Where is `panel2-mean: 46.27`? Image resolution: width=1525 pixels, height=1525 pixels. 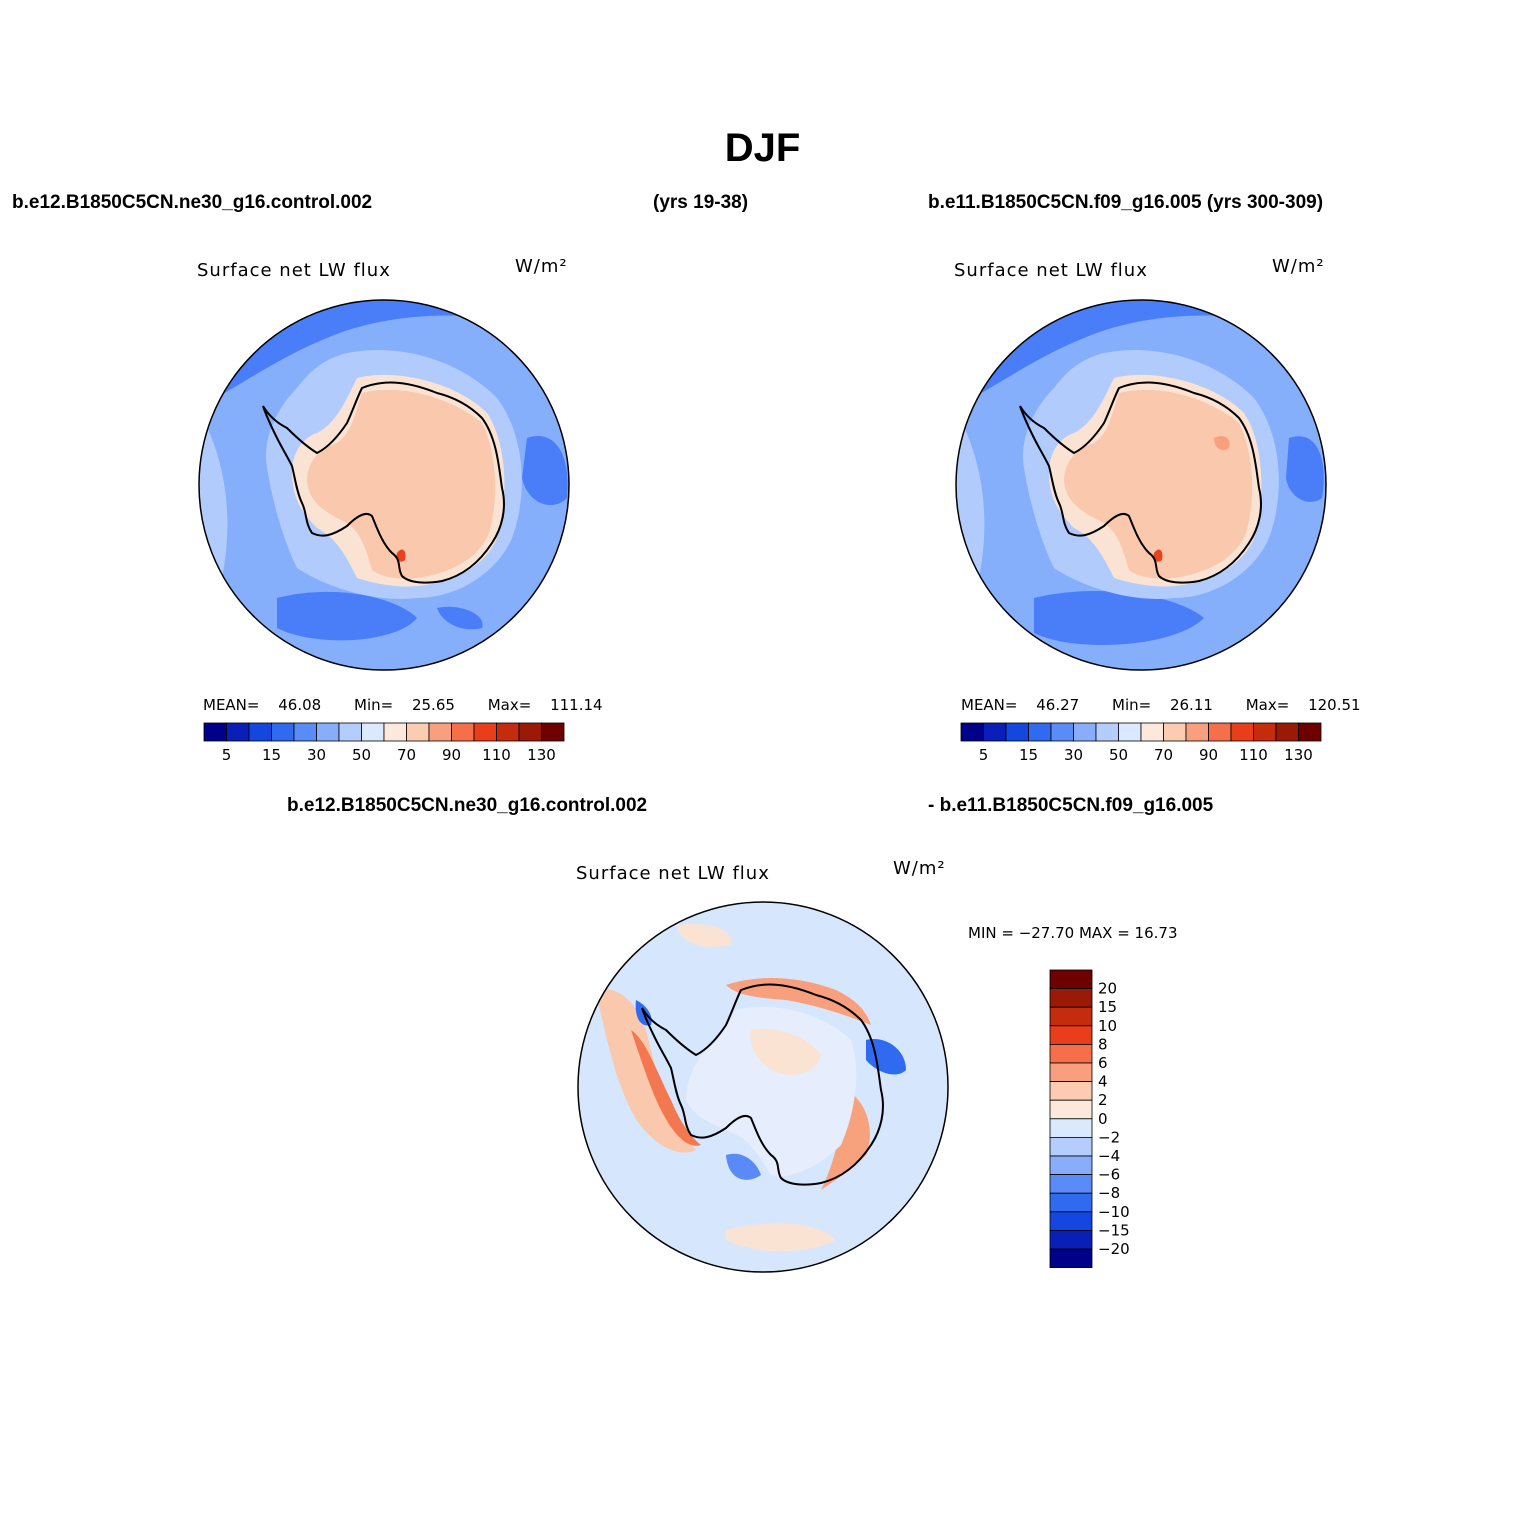 panel2-mean: 46.27 is located at coordinates (1058, 705).